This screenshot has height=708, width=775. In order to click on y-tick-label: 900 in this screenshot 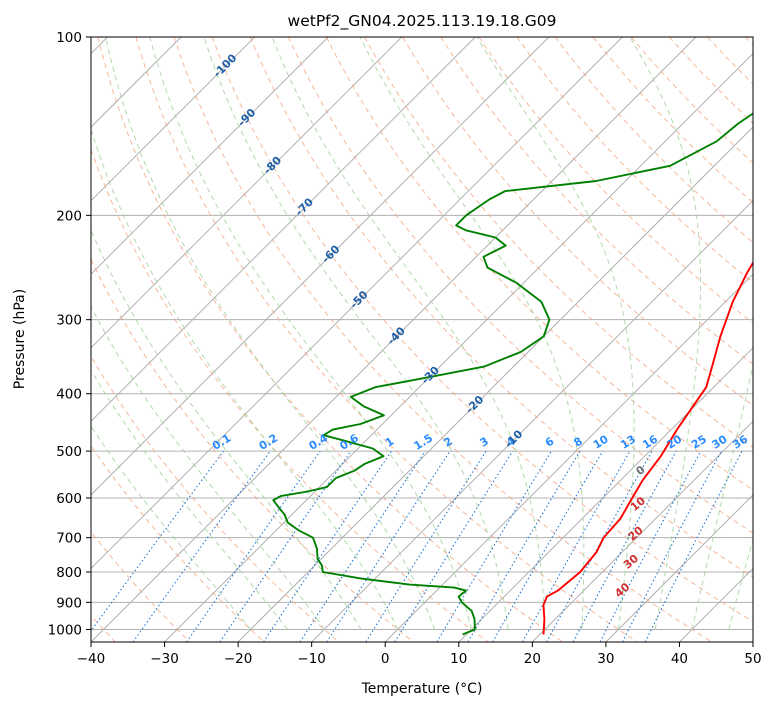, I will do `click(69, 603)`.